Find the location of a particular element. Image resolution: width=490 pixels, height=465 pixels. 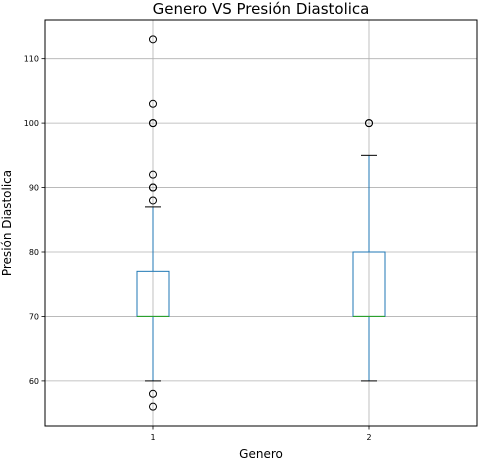

y-tick-label: 70 is located at coordinates (34, 316).